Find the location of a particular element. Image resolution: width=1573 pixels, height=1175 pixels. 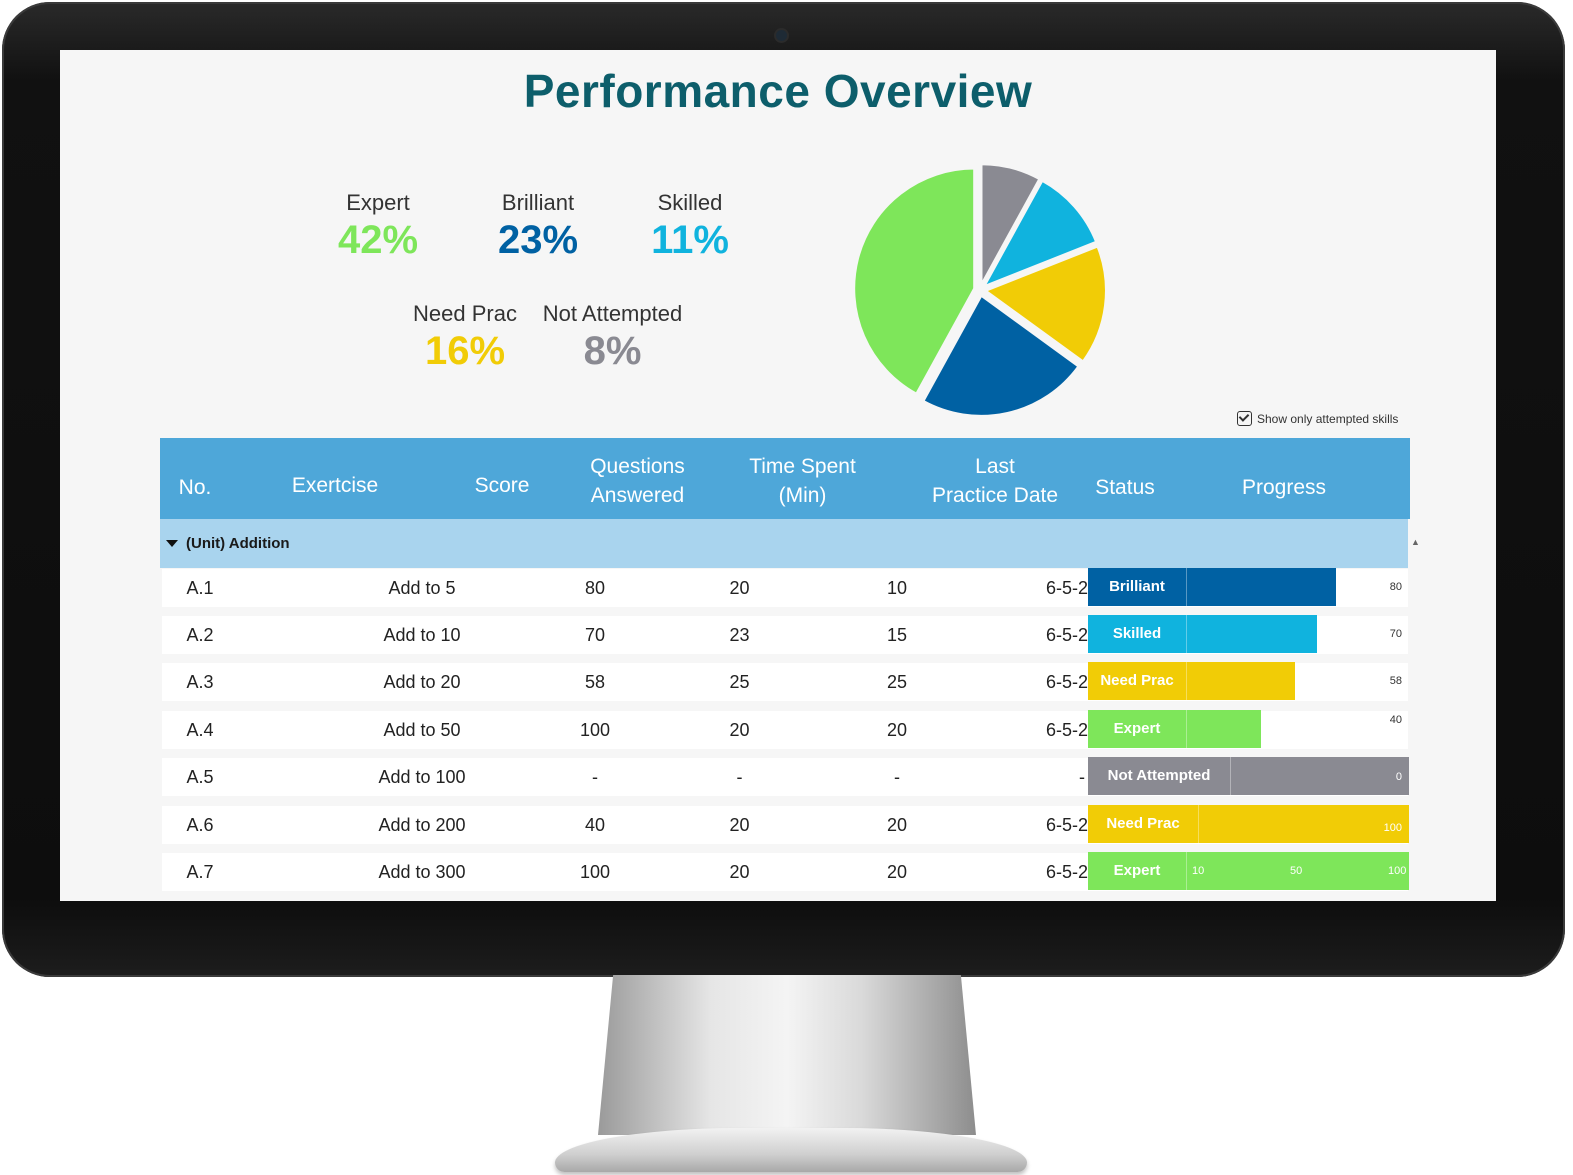

table-row: A.4 Add to 50 100 20 20 6-5-2017 Expert 40 is located at coordinates (785, 729).